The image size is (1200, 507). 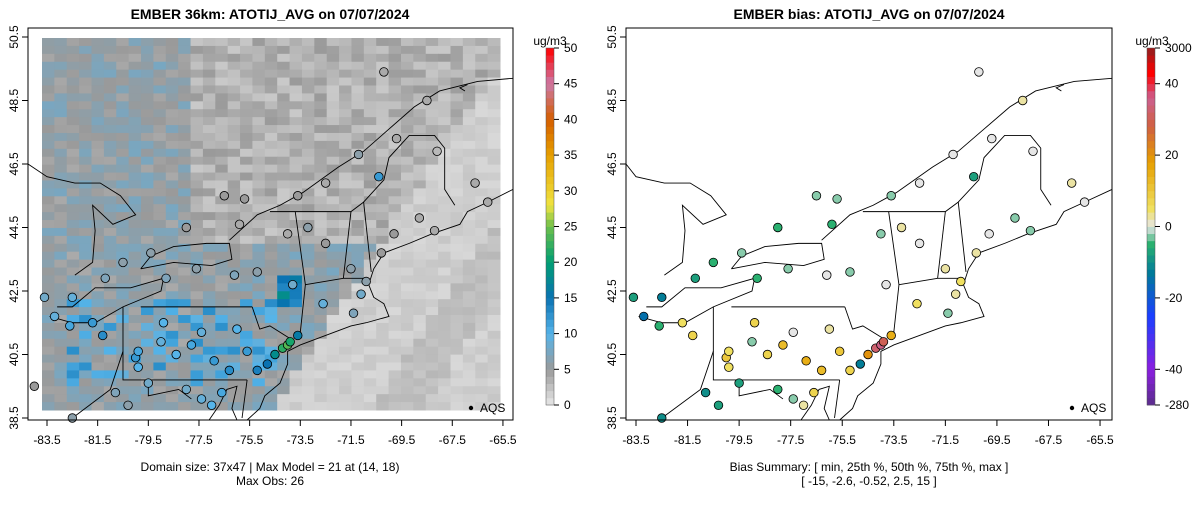 What do you see at coordinates (612, 227) in the screenshot?
I see `y-tick-label: 44.5` at bounding box center [612, 227].